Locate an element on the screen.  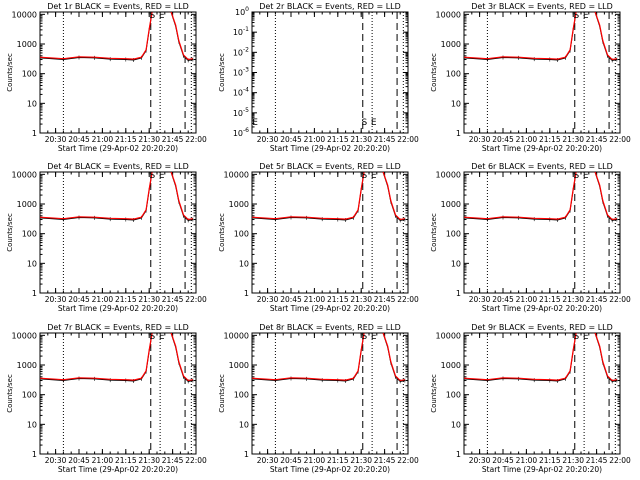
chart-title: Det 7r BLACK = Events, RED = LLD is located at coordinates (118, 327).